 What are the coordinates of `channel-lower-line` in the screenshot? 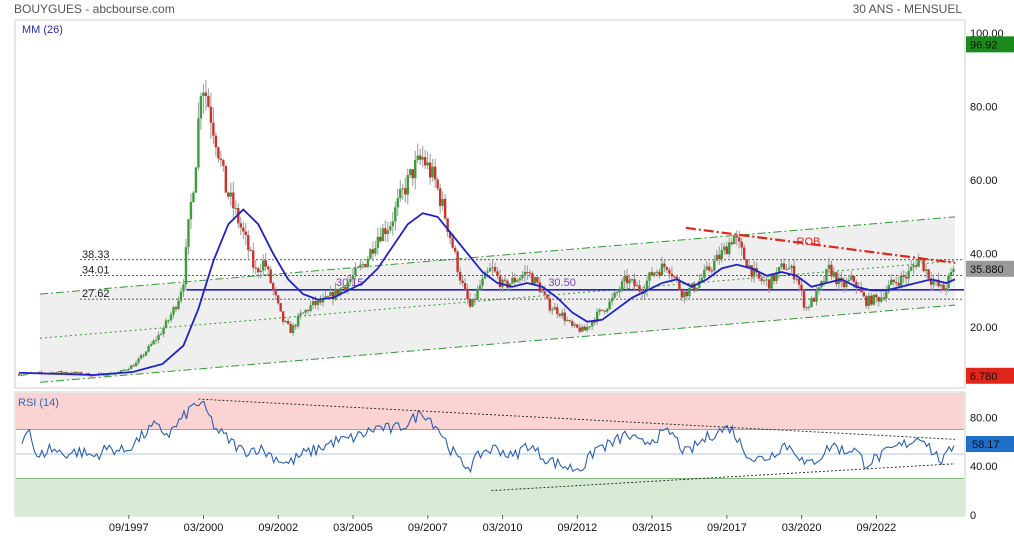 It's located at (497, 343).